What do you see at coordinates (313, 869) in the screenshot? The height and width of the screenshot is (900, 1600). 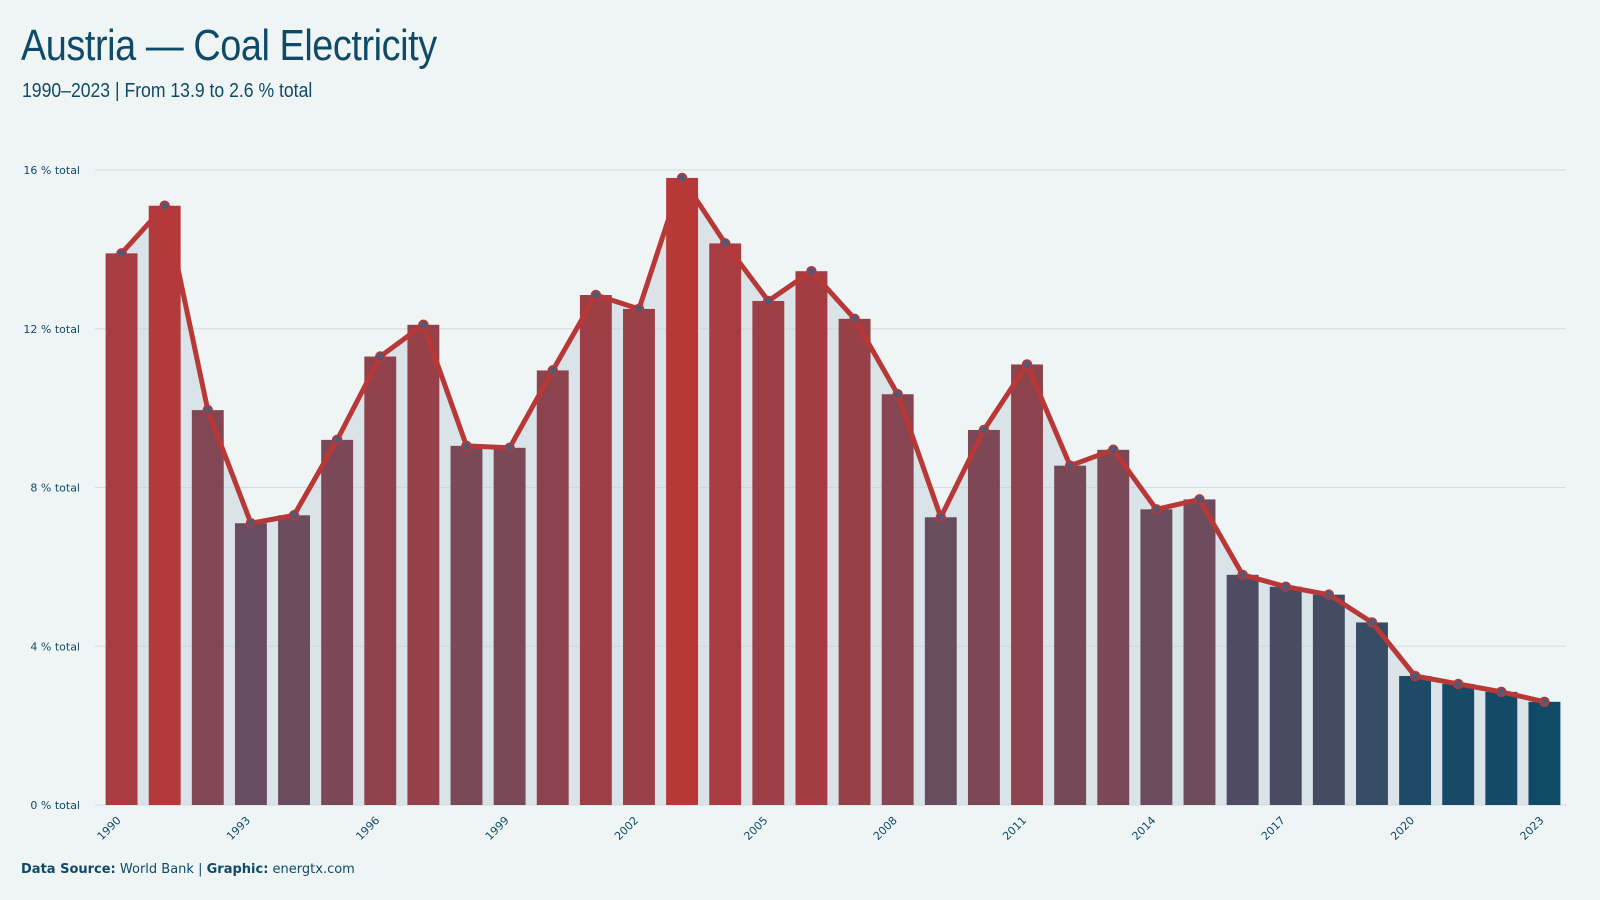 I see `graphic-value: energtx.com` at bounding box center [313, 869].